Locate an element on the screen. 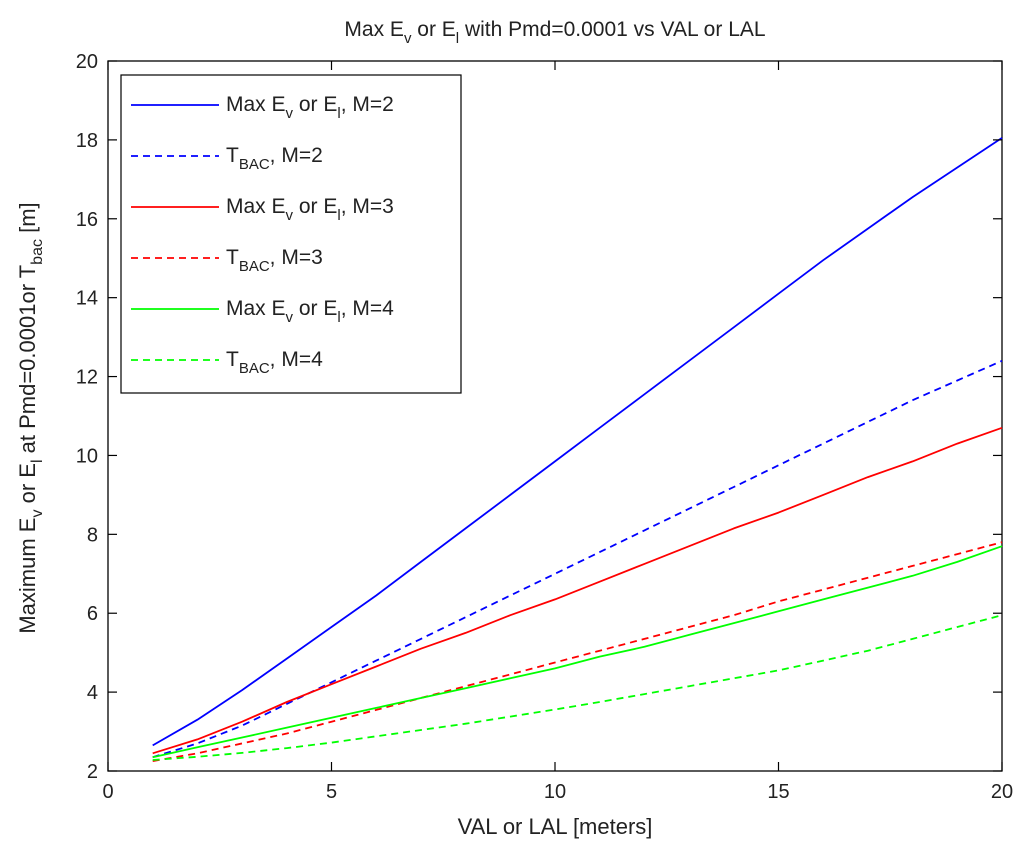 Image resolution: width=1026 pixels, height=846 pixels. x-tick-label: 5 is located at coordinates (331, 792).